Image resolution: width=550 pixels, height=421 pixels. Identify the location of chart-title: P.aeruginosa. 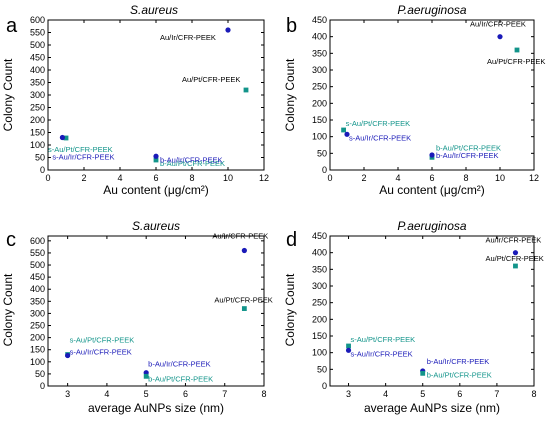
(431, 10).